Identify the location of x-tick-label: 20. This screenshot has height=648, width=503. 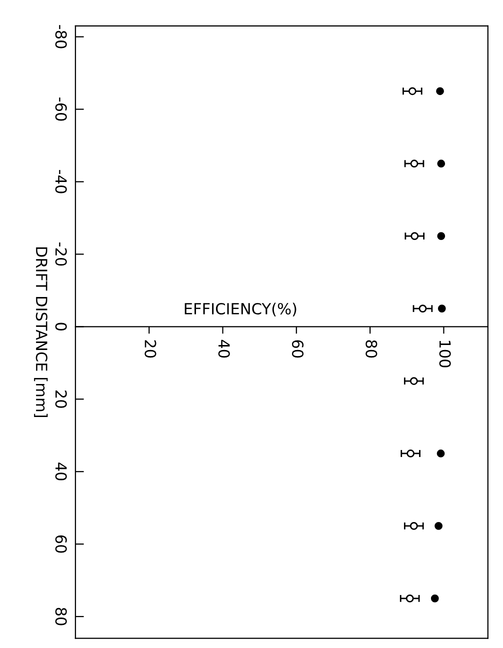
(150, 349).